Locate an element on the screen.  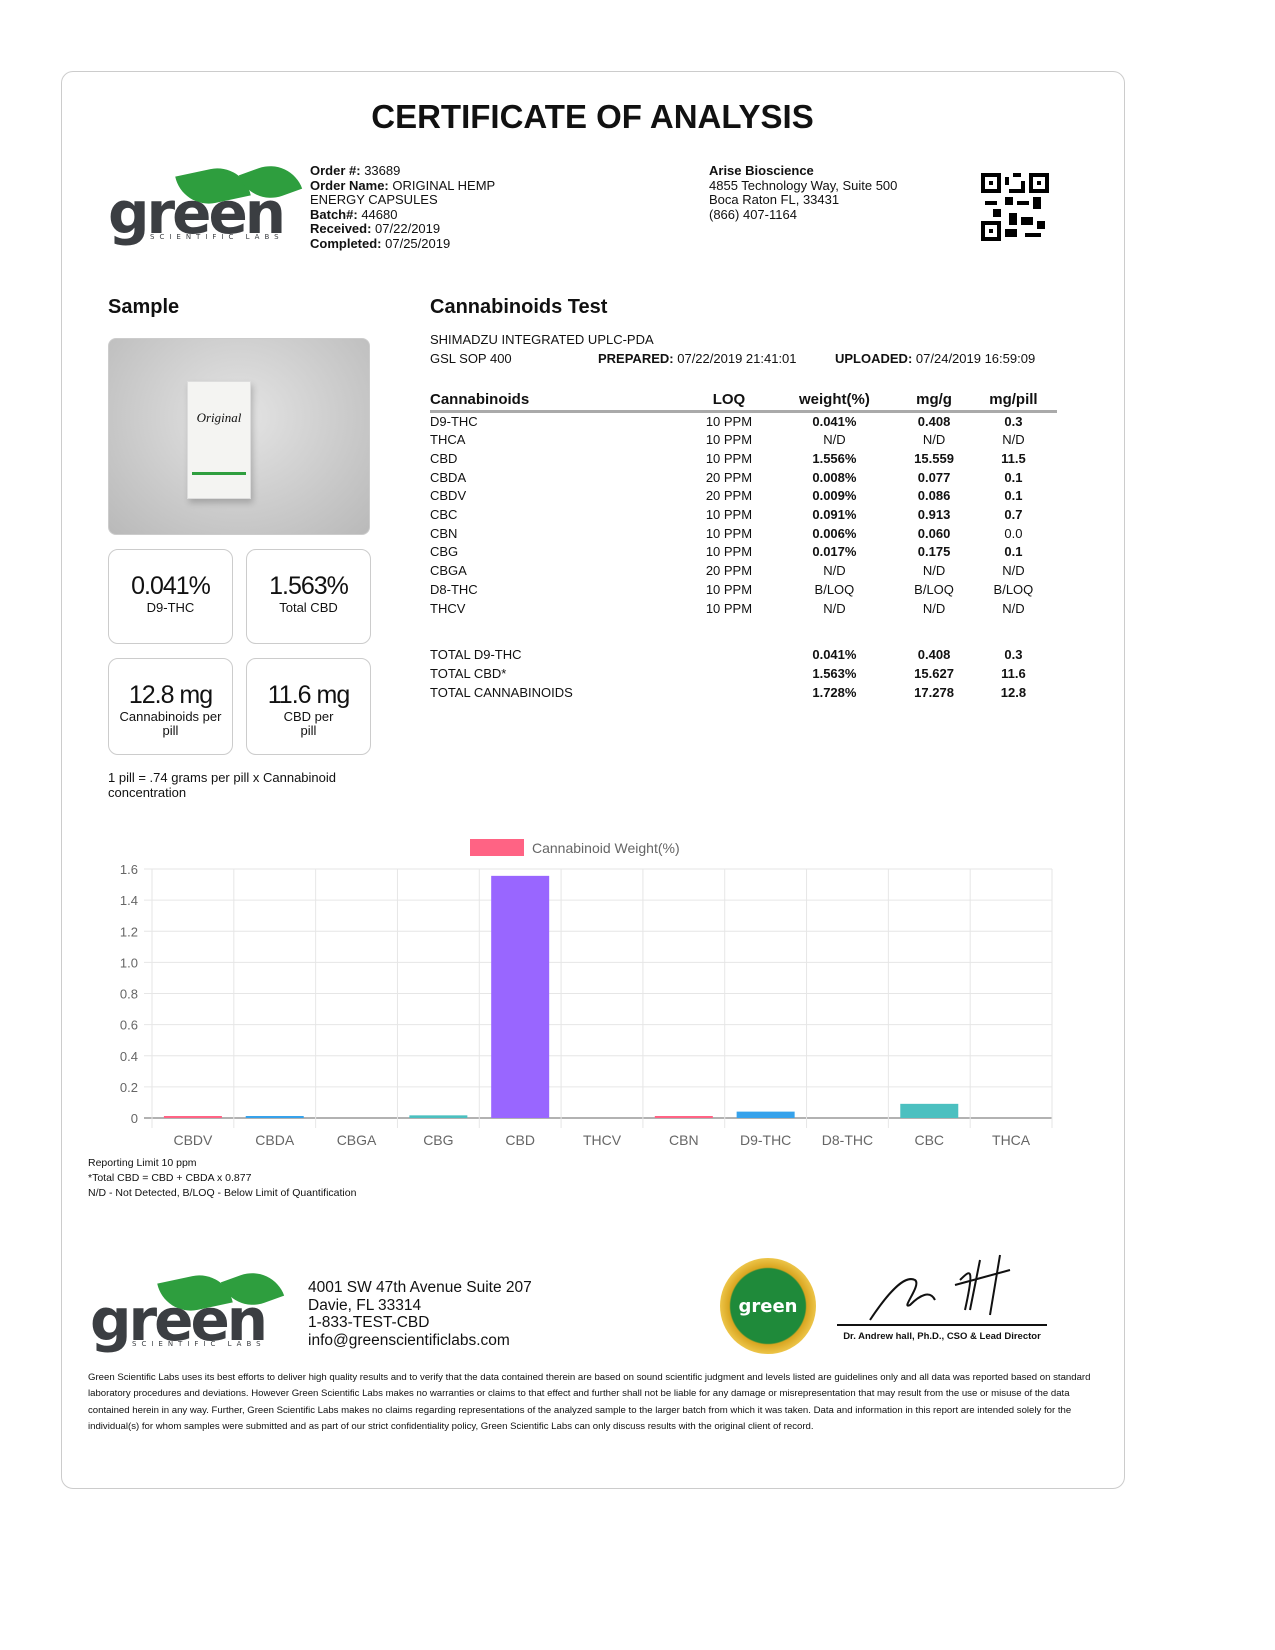
stat-cbd-per-pill: 11.6 mg CBD per pill is located at coordinates (308, 706).